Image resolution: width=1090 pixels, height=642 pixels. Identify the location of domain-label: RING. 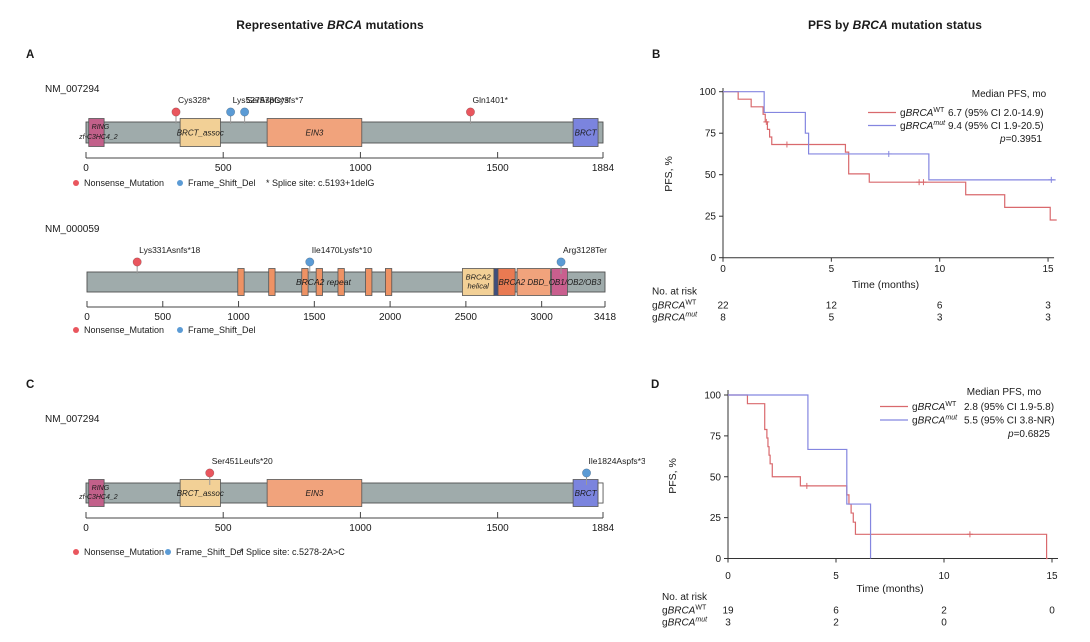
(101, 127).